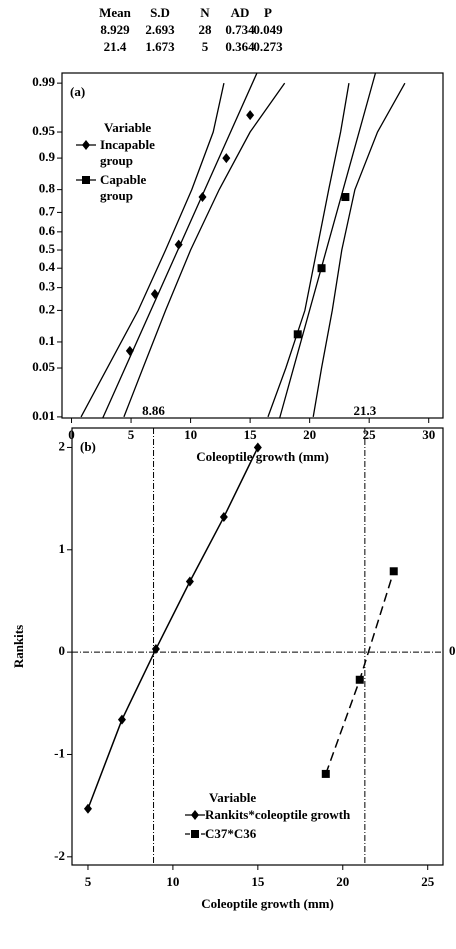  Describe the element at coordinates (43, 130) in the screenshot. I see `y-tick-label: 0.95` at that location.